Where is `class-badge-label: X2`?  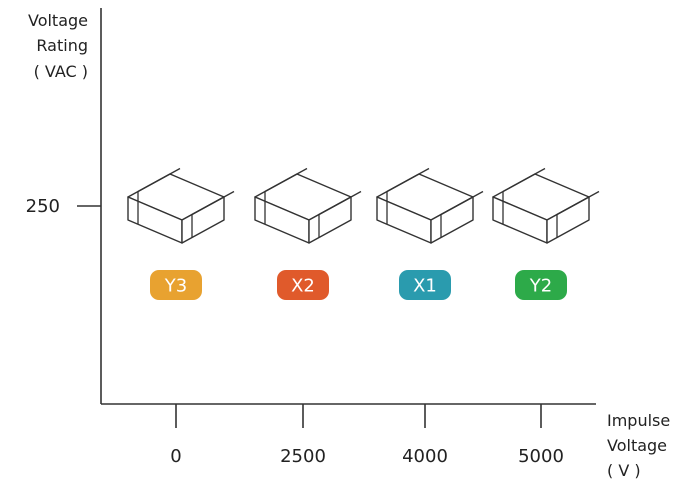
class-badge-label: X2 is located at coordinates (303, 286).